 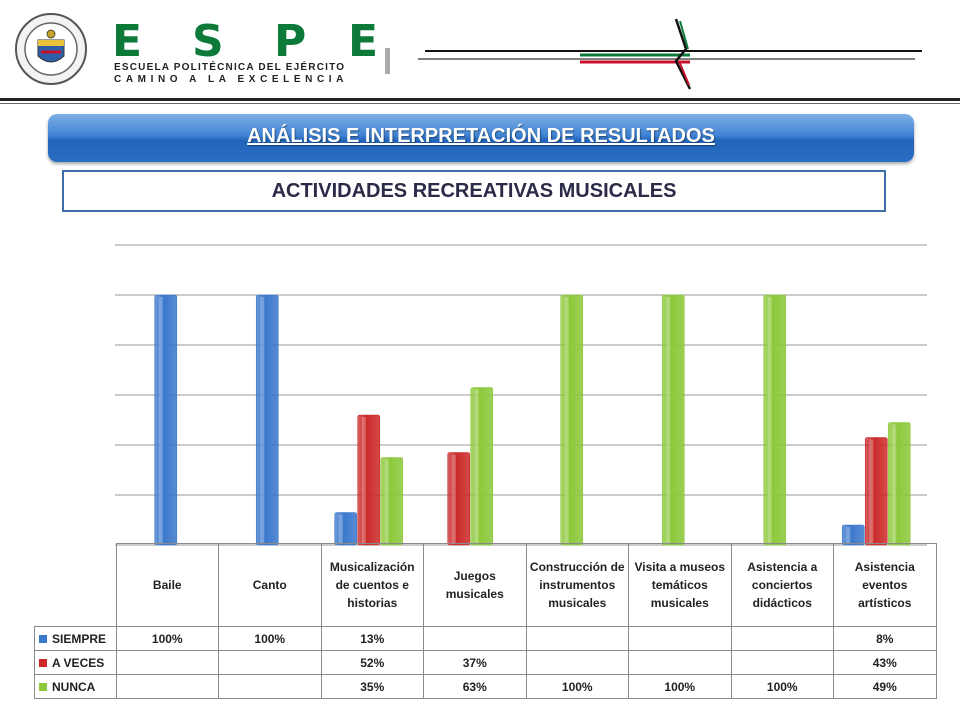 I want to click on logo-tagline-line1: ESCUELA POLITÉCNICA DEL EJÉRCITO, so click(x=230, y=67).